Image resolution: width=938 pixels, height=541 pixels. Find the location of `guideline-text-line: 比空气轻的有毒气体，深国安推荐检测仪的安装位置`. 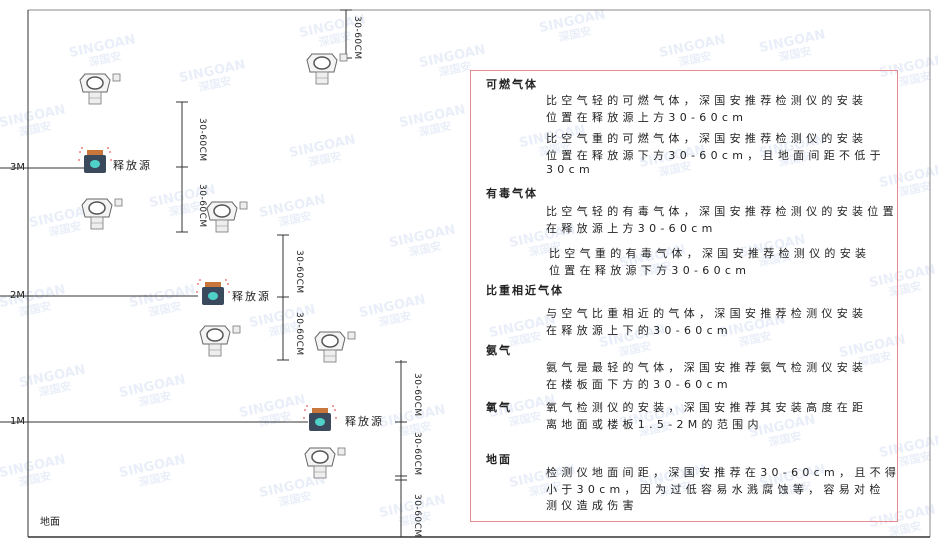

guideline-text-line: 比空气轻的有毒气体，深国安推荐检测仪的安装位置 is located at coordinates (722, 211).